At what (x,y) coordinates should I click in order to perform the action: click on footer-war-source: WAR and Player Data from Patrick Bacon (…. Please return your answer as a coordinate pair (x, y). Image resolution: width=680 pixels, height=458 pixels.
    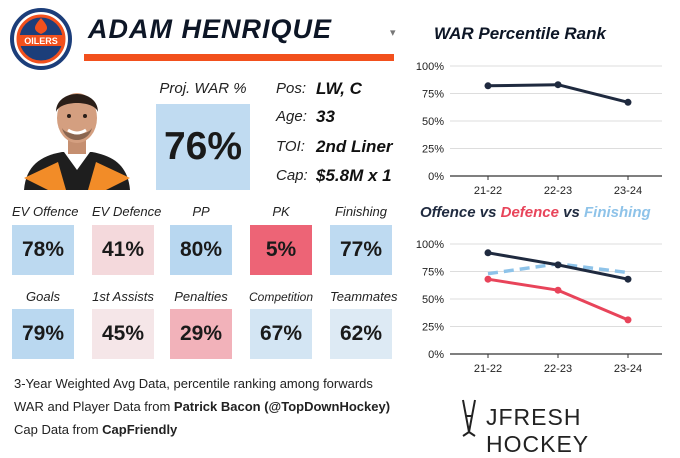
    Looking at the image, I should click on (202, 406).